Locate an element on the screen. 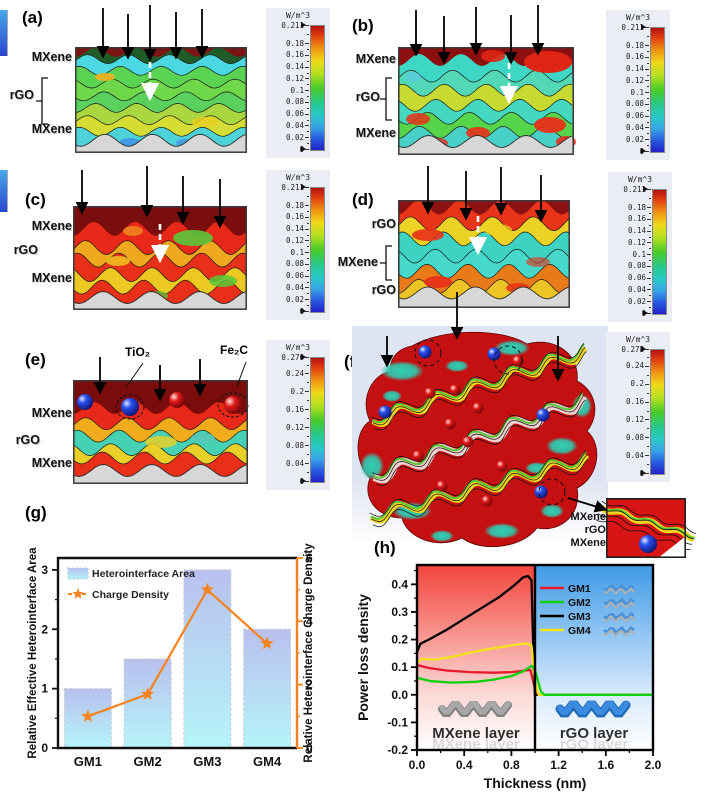 The height and width of the screenshot is (803, 716). h-xtick: 0.4 is located at coordinates (464, 765).